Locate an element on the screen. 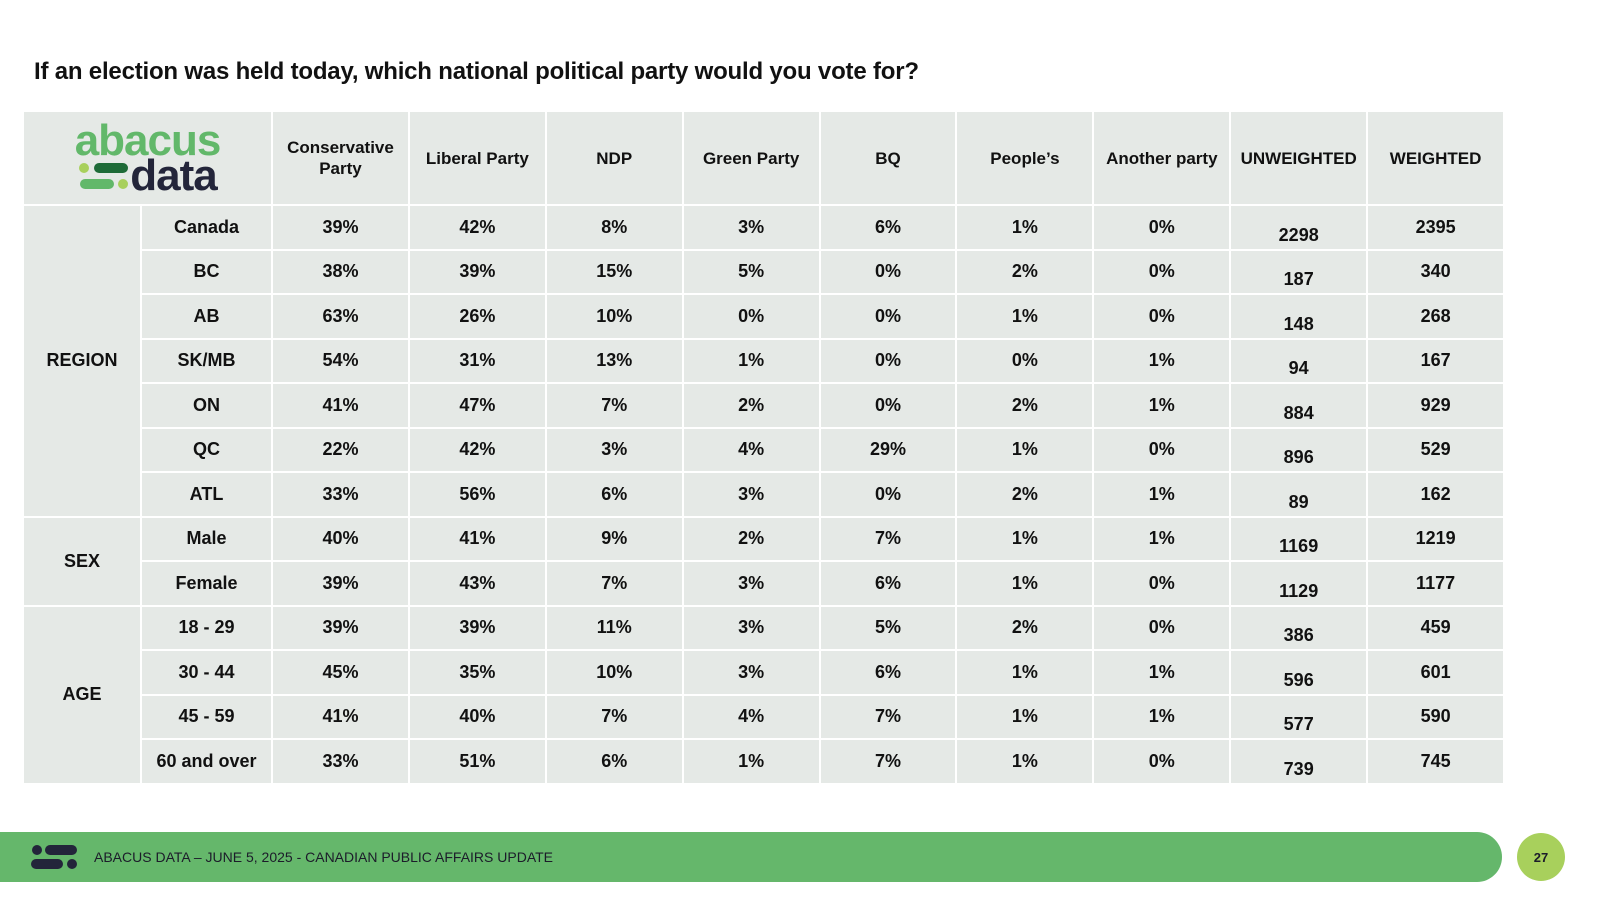 Image resolution: width=1600 pixels, height=900 pixels. table-cell: 94 is located at coordinates (1299, 360).